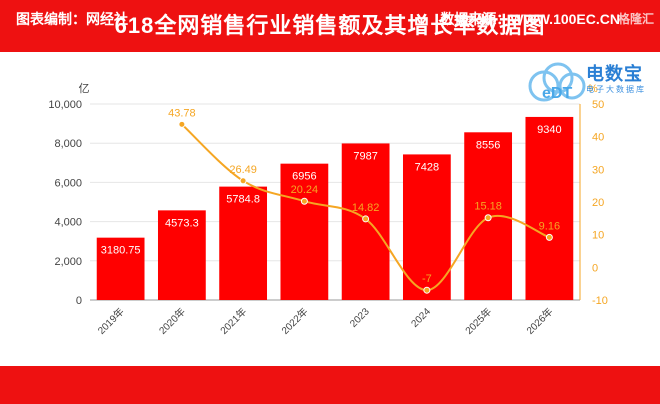 The height and width of the screenshot is (404, 660). Describe the element at coordinates (79, 301) in the screenshot. I see `y-left-tick-label: 0` at that location.